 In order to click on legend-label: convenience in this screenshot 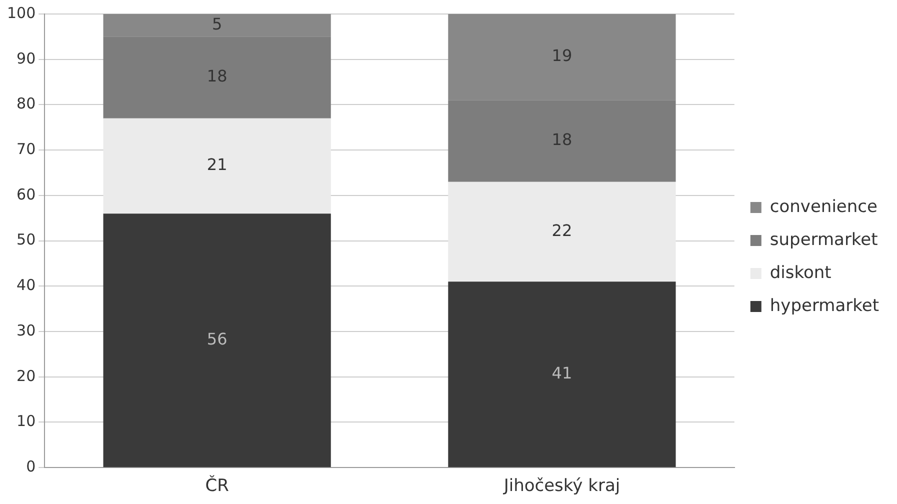, I will do `click(824, 206)`.